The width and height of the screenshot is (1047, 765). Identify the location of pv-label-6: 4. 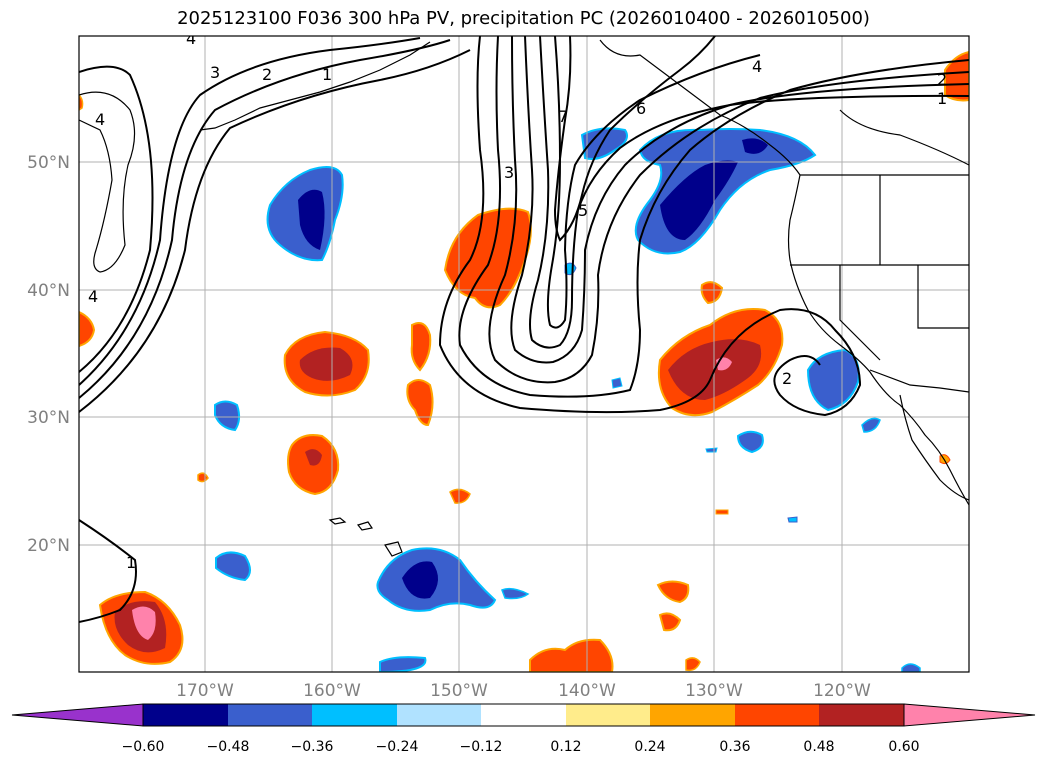
(93, 296).